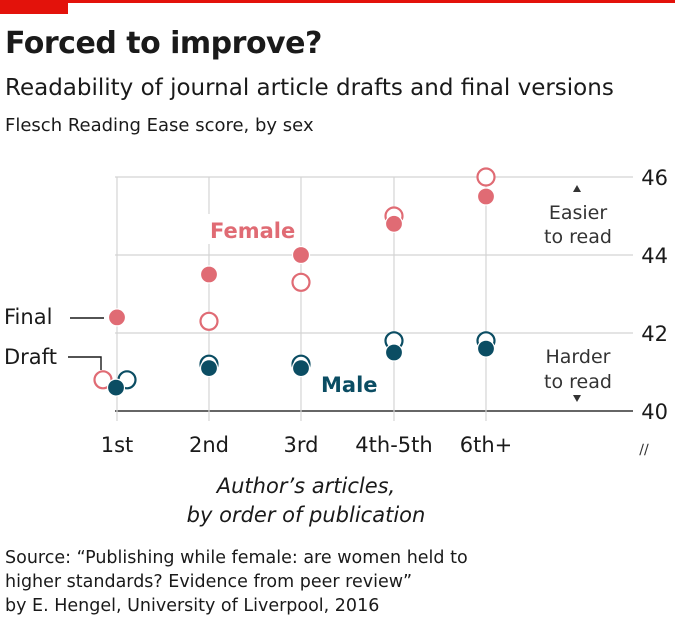 The height and width of the screenshot is (643, 675). I want to click on female-series-label: Female, so click(252, 231).